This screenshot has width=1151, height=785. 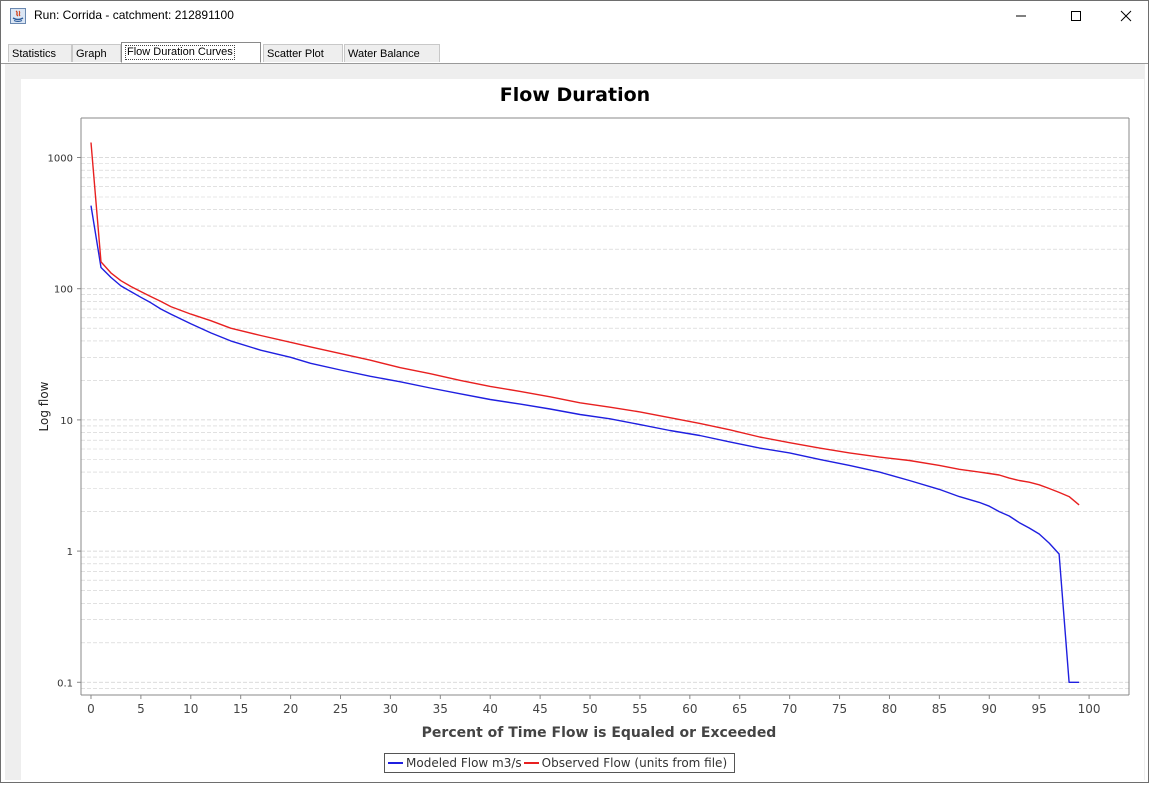 I want to click on x-tick-label: 10, so click(x=190, y=709).